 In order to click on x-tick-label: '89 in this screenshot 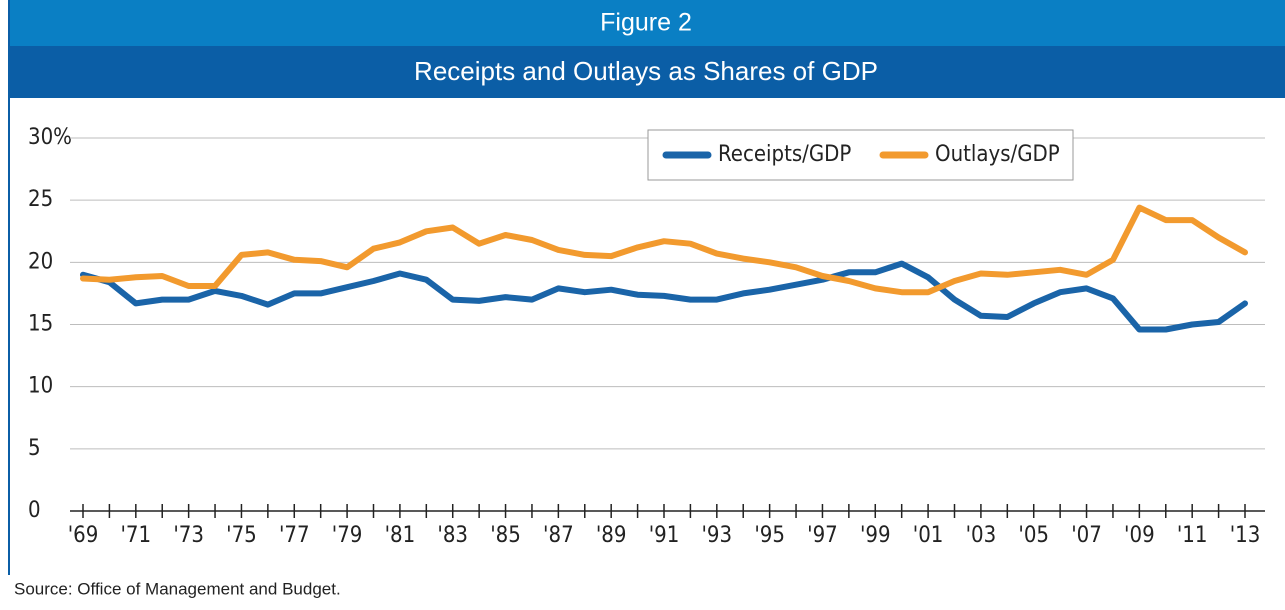, I will do `click(611, 535)`.